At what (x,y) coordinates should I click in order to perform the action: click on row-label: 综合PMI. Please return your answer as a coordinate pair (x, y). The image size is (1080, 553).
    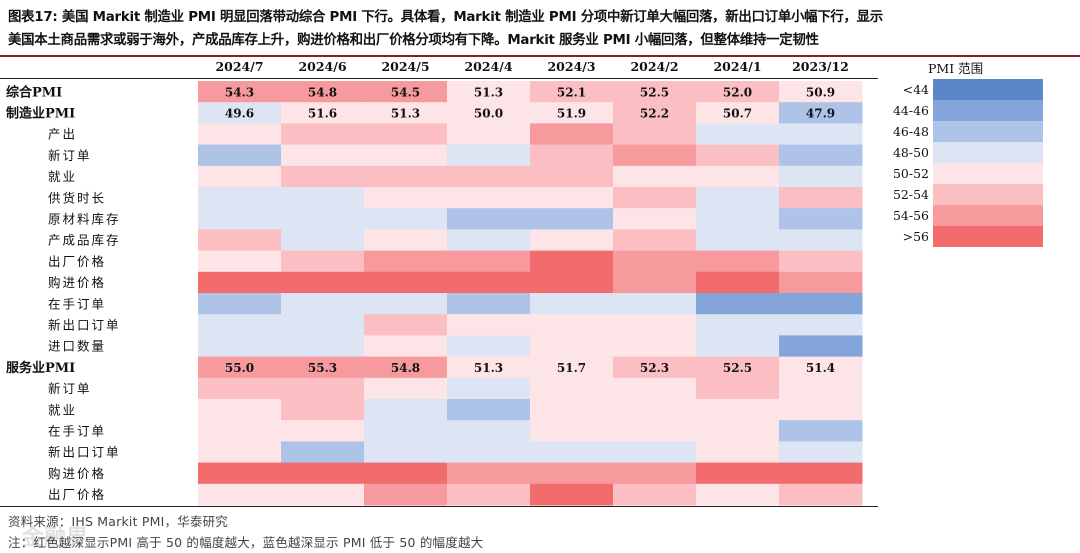
    Looking at the image, I should click on (34, 92).